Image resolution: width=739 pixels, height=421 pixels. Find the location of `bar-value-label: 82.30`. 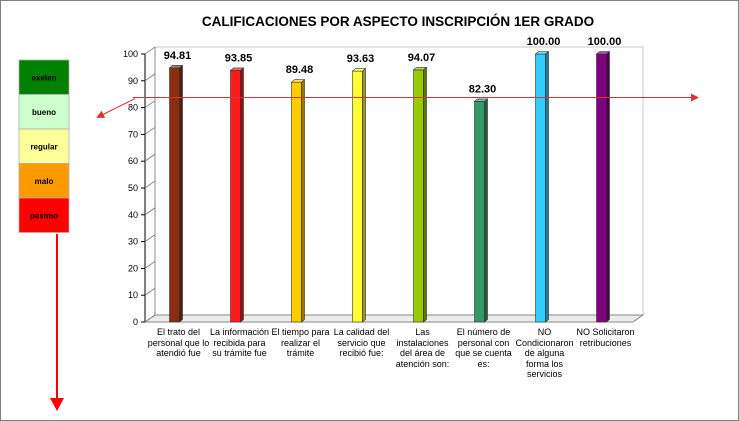

bar-value-label: 82.30 is located at coordinates (483, 89).